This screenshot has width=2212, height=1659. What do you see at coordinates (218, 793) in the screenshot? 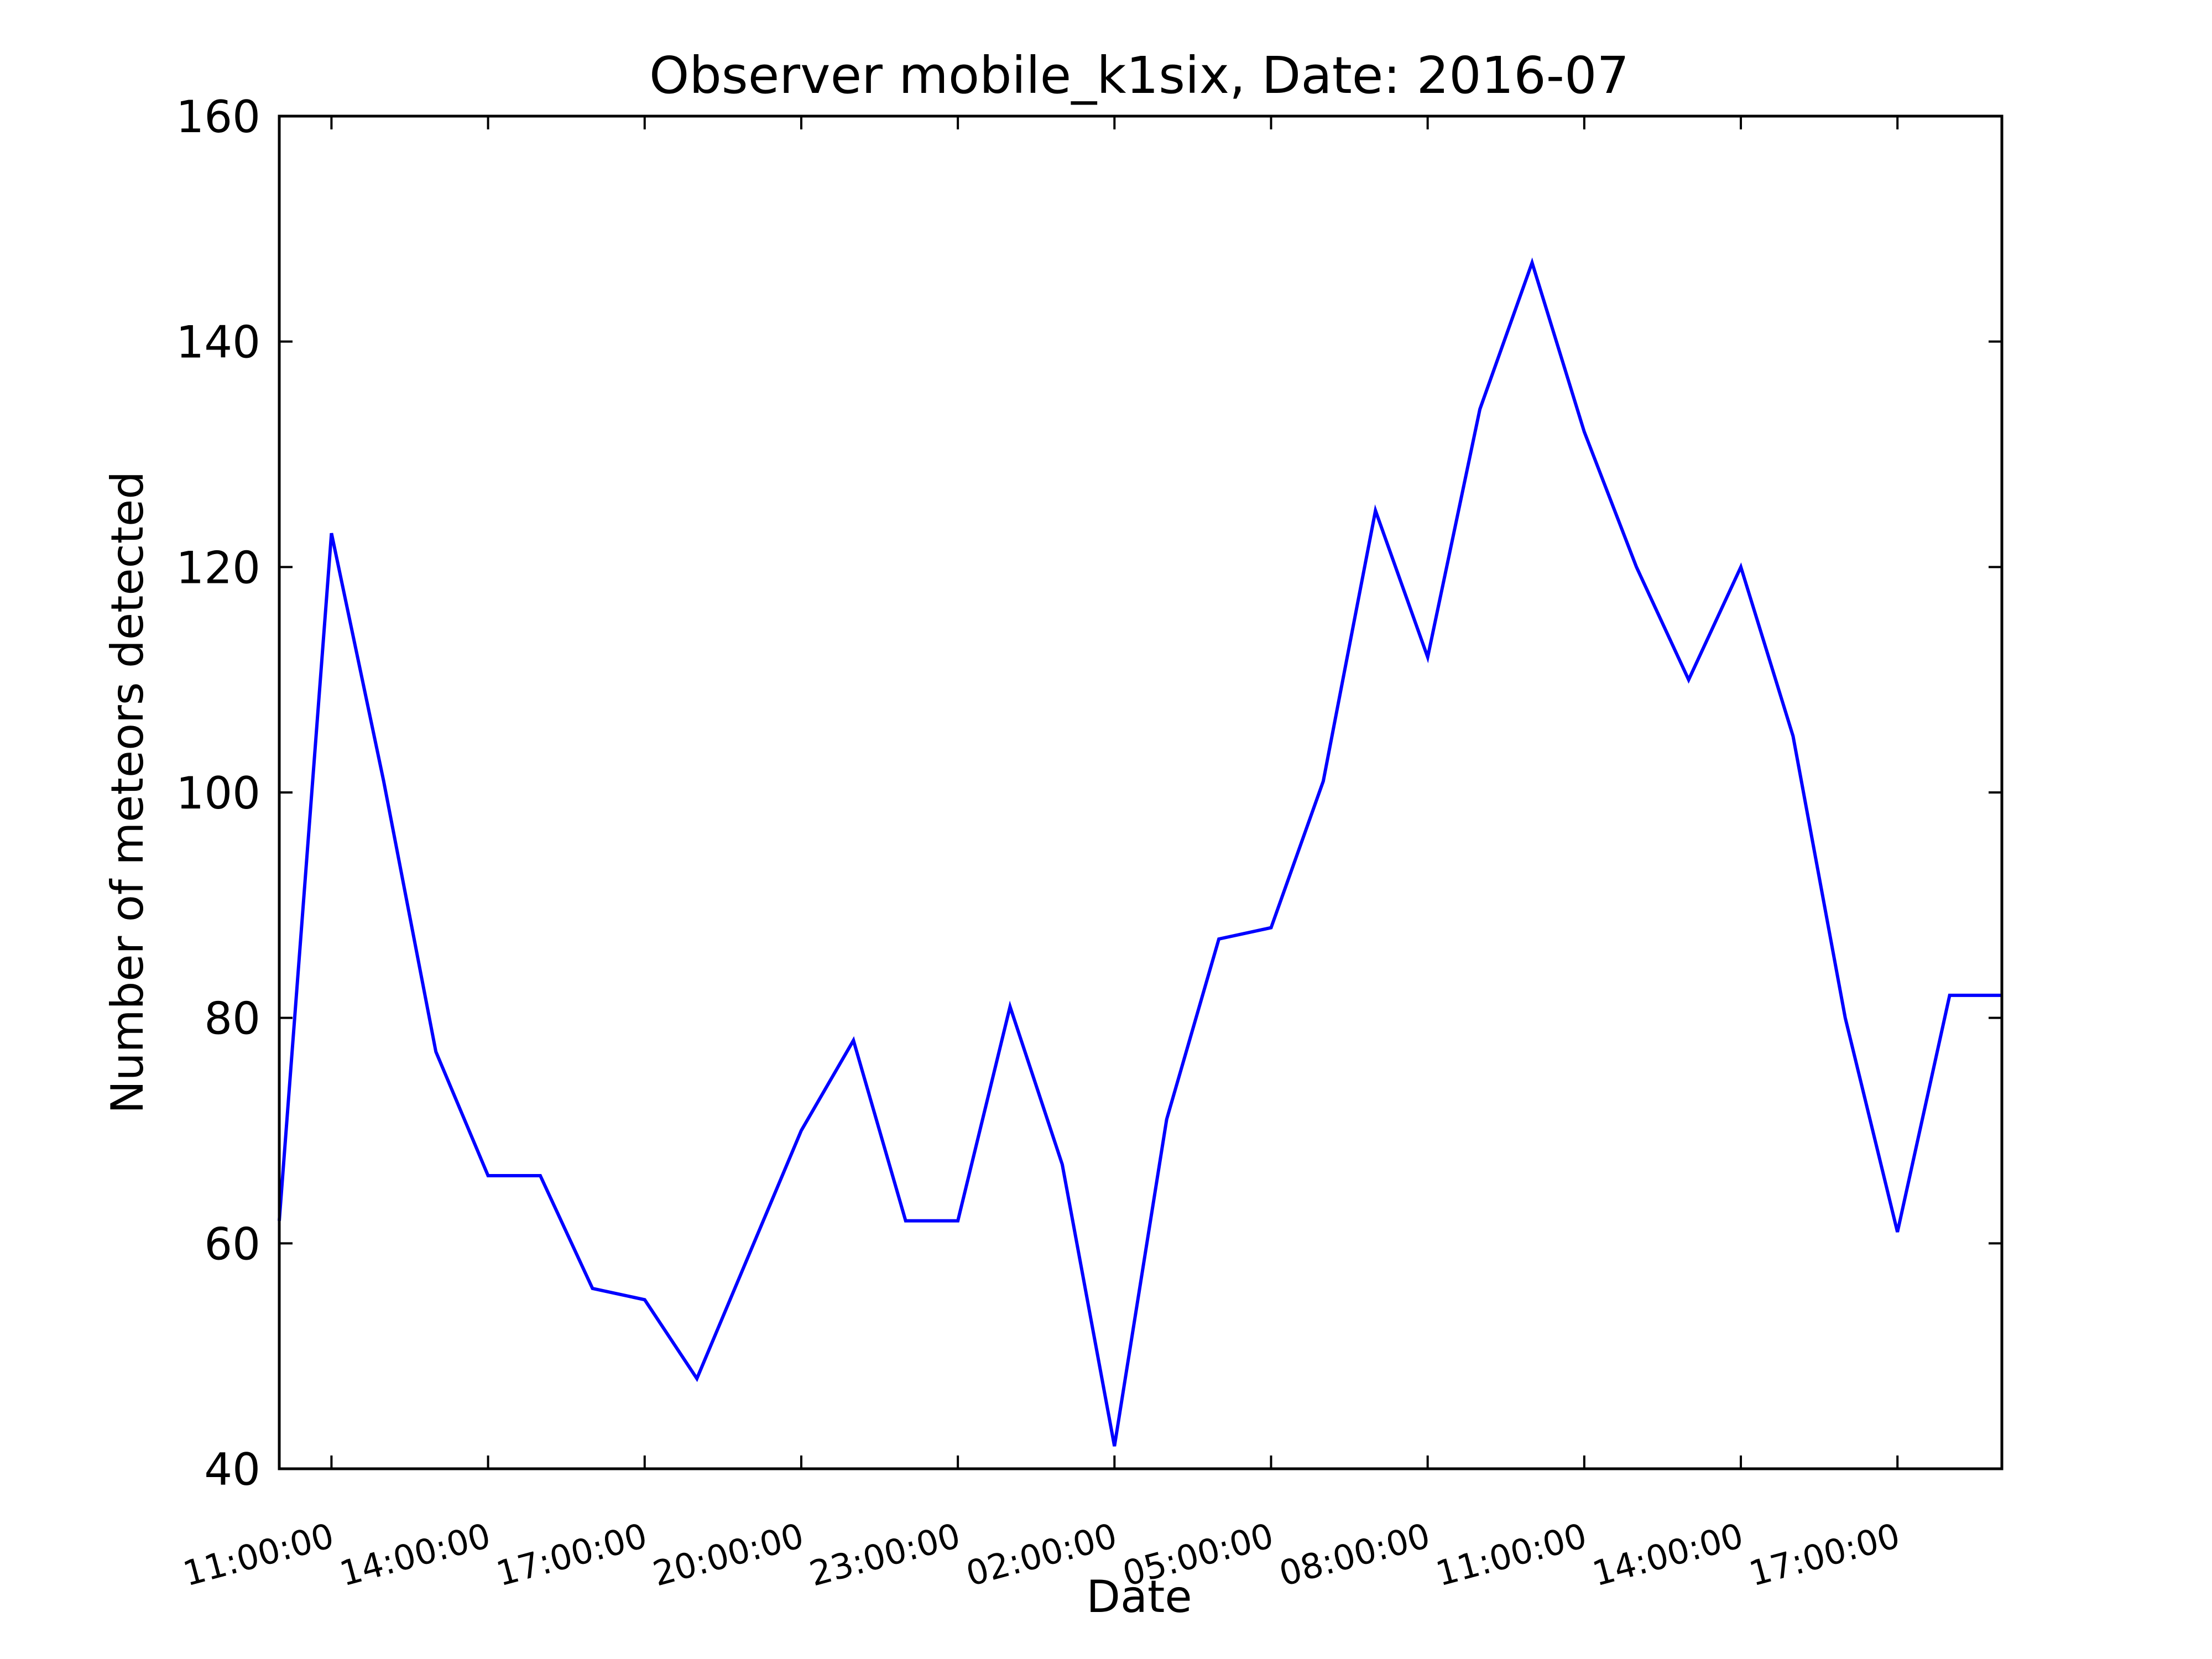
I see `y-tick-label: 100` at bounding box center [218, 793].